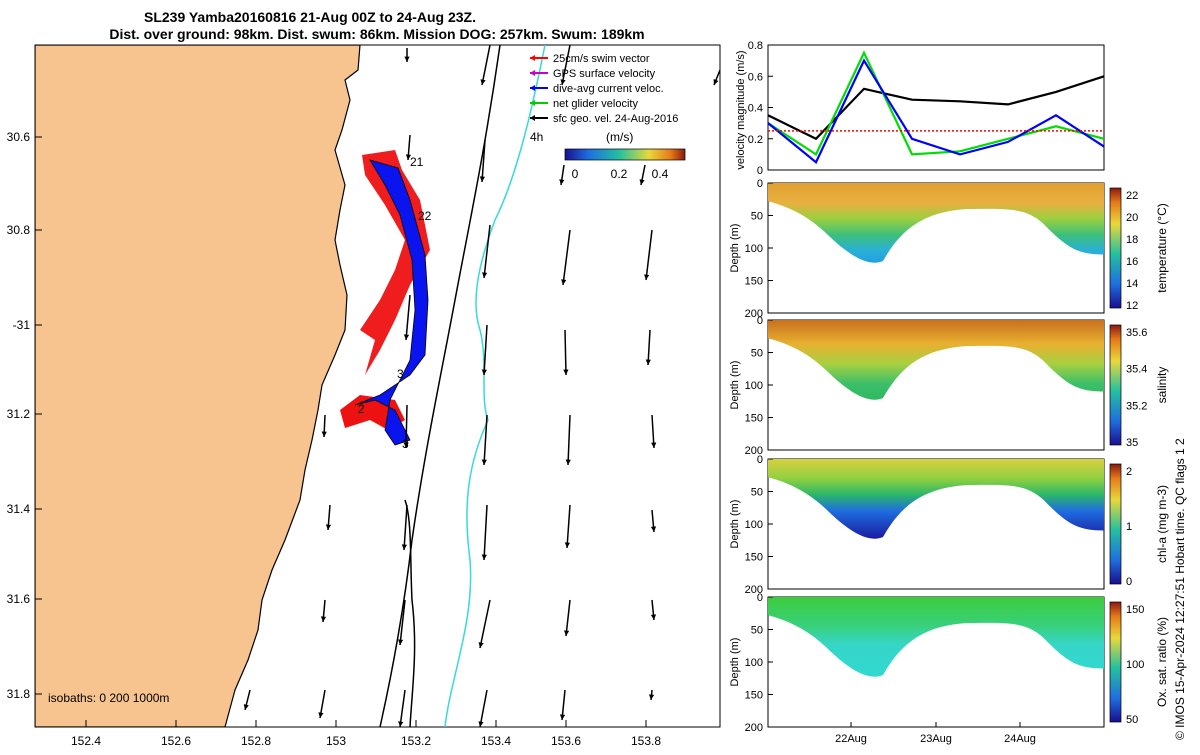  What do you see at coordinates (615, 119) in the screenshot?
I see `legend-label: sfc geo. vel. 24-Aug-2016` at bounding box center [615, 119].